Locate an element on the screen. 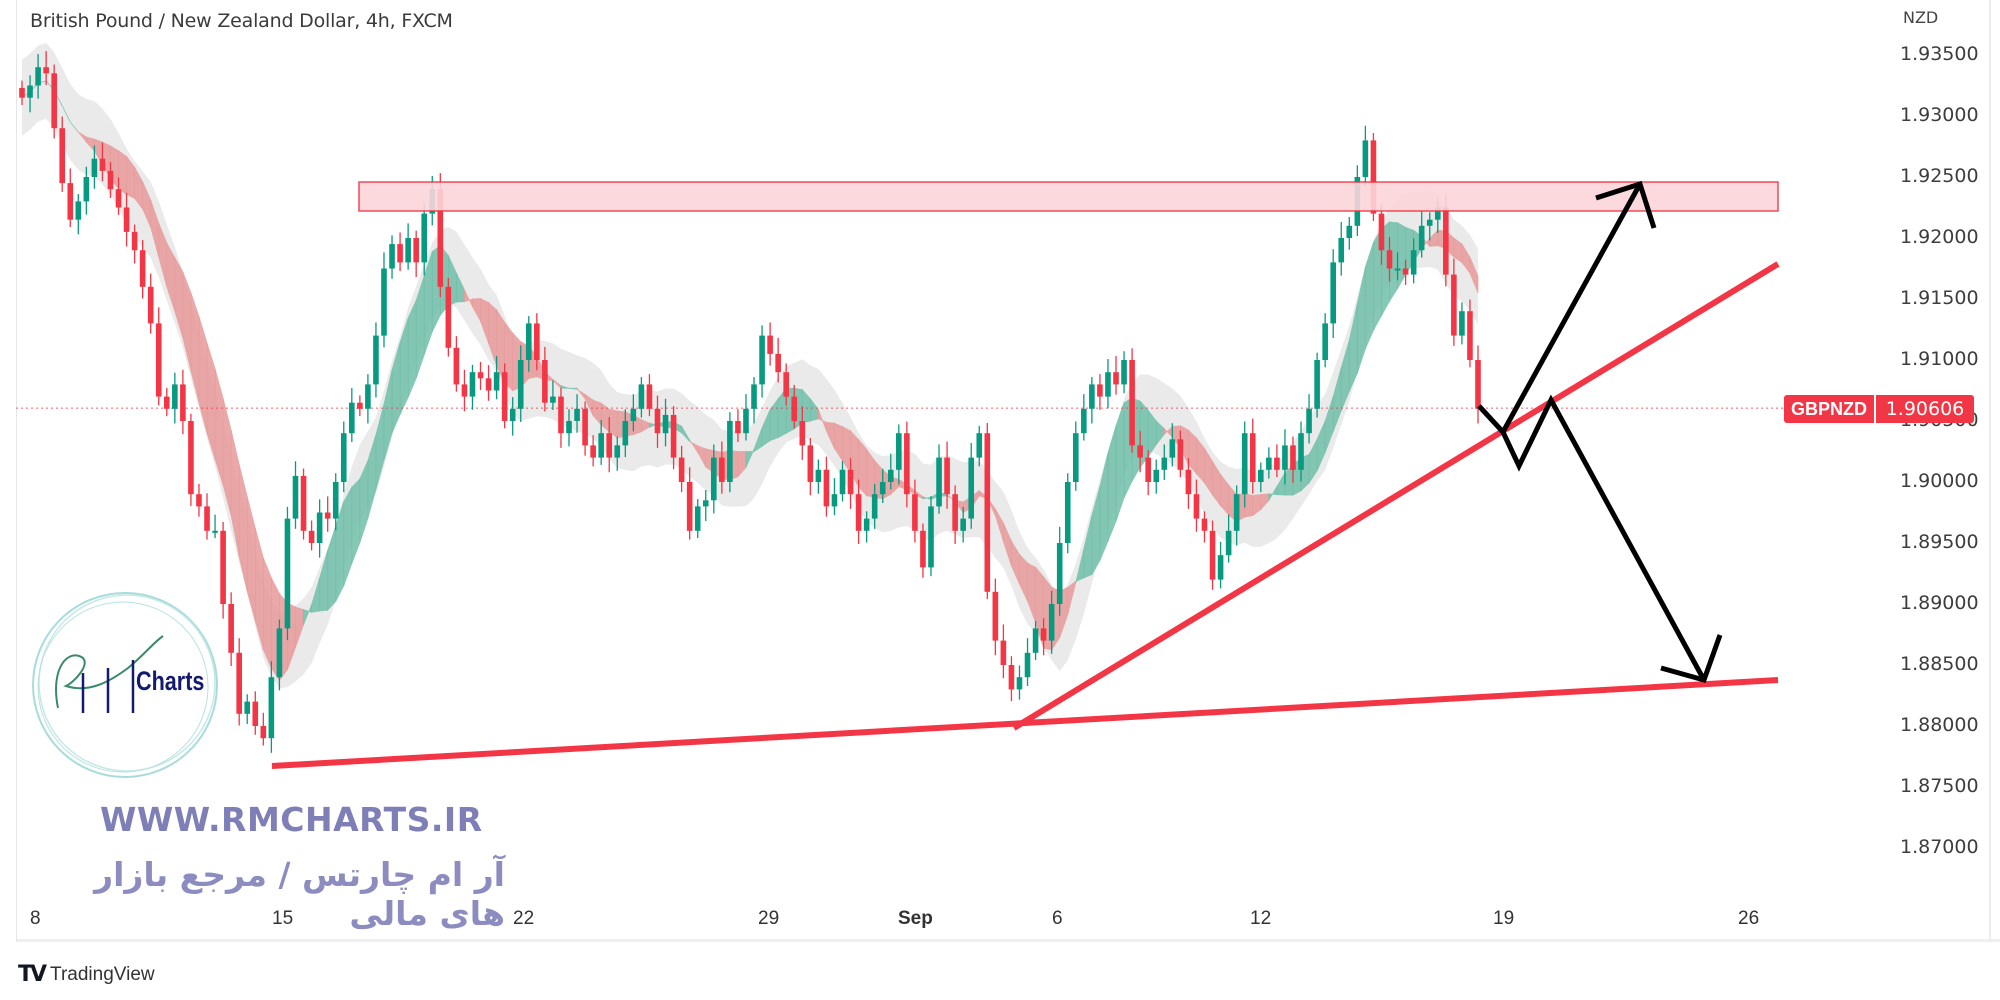 This screenshot has height=1000, width=2000. watermark-persian-text: آر ام چارتس / مرجع بازار های مالی is located at coordinates (299, 894).